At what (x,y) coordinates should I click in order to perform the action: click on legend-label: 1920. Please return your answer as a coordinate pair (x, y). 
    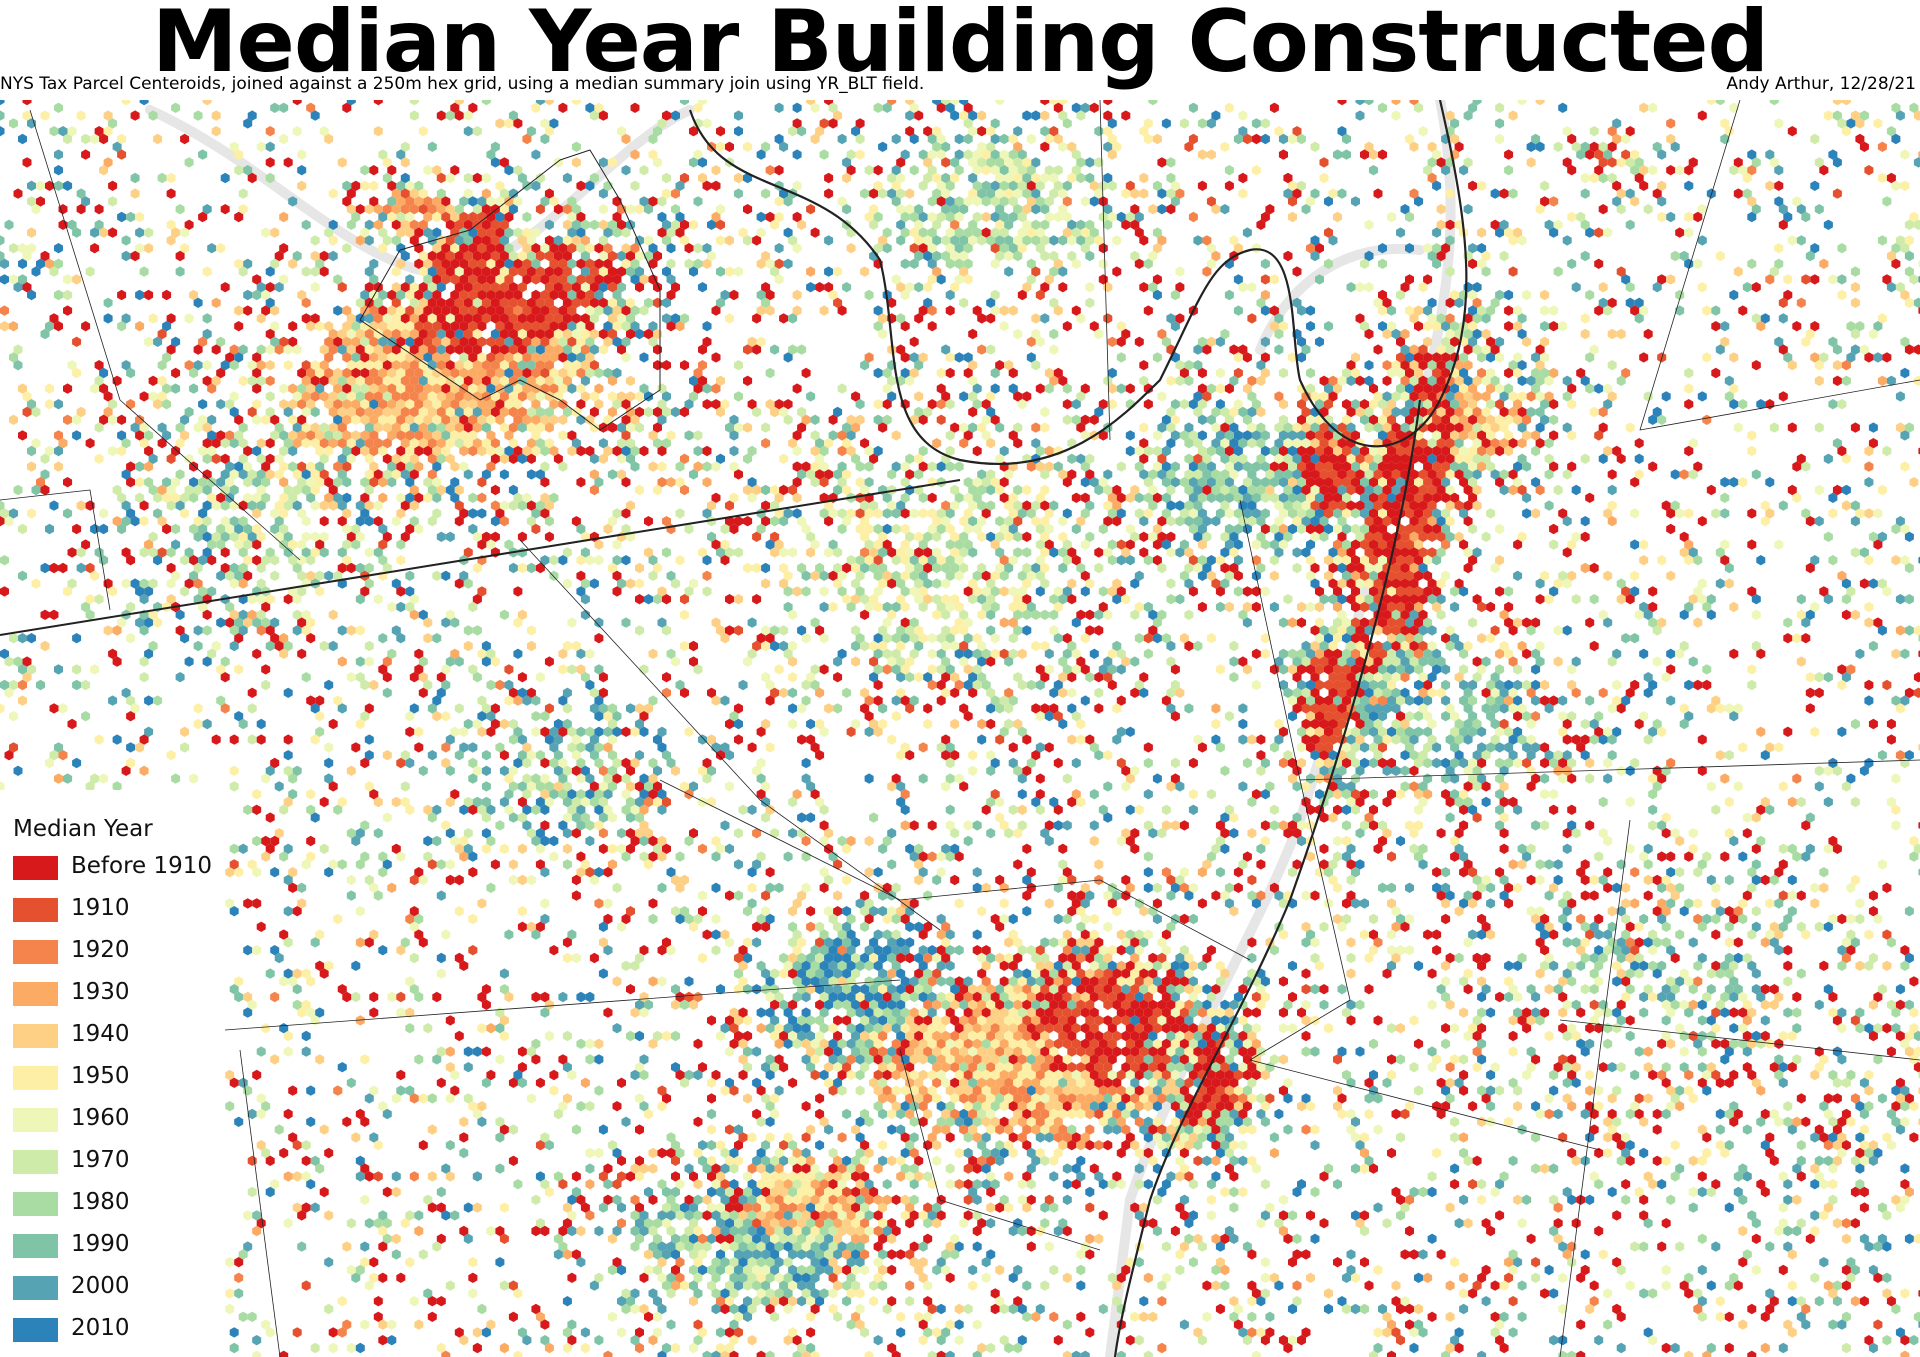
    Looking at the image, I should click on (100, 950).